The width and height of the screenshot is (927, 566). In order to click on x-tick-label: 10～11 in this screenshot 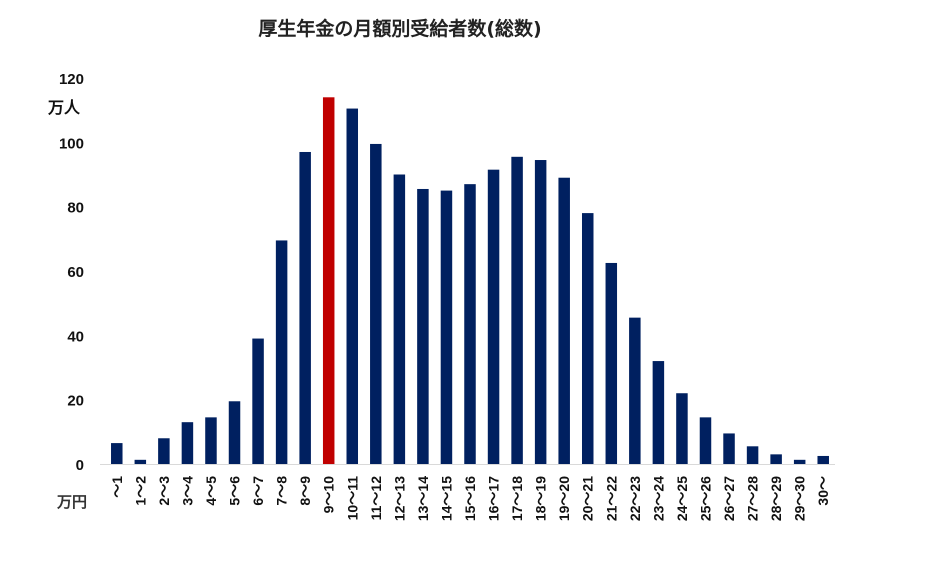, I will do `click(352, 498)`.